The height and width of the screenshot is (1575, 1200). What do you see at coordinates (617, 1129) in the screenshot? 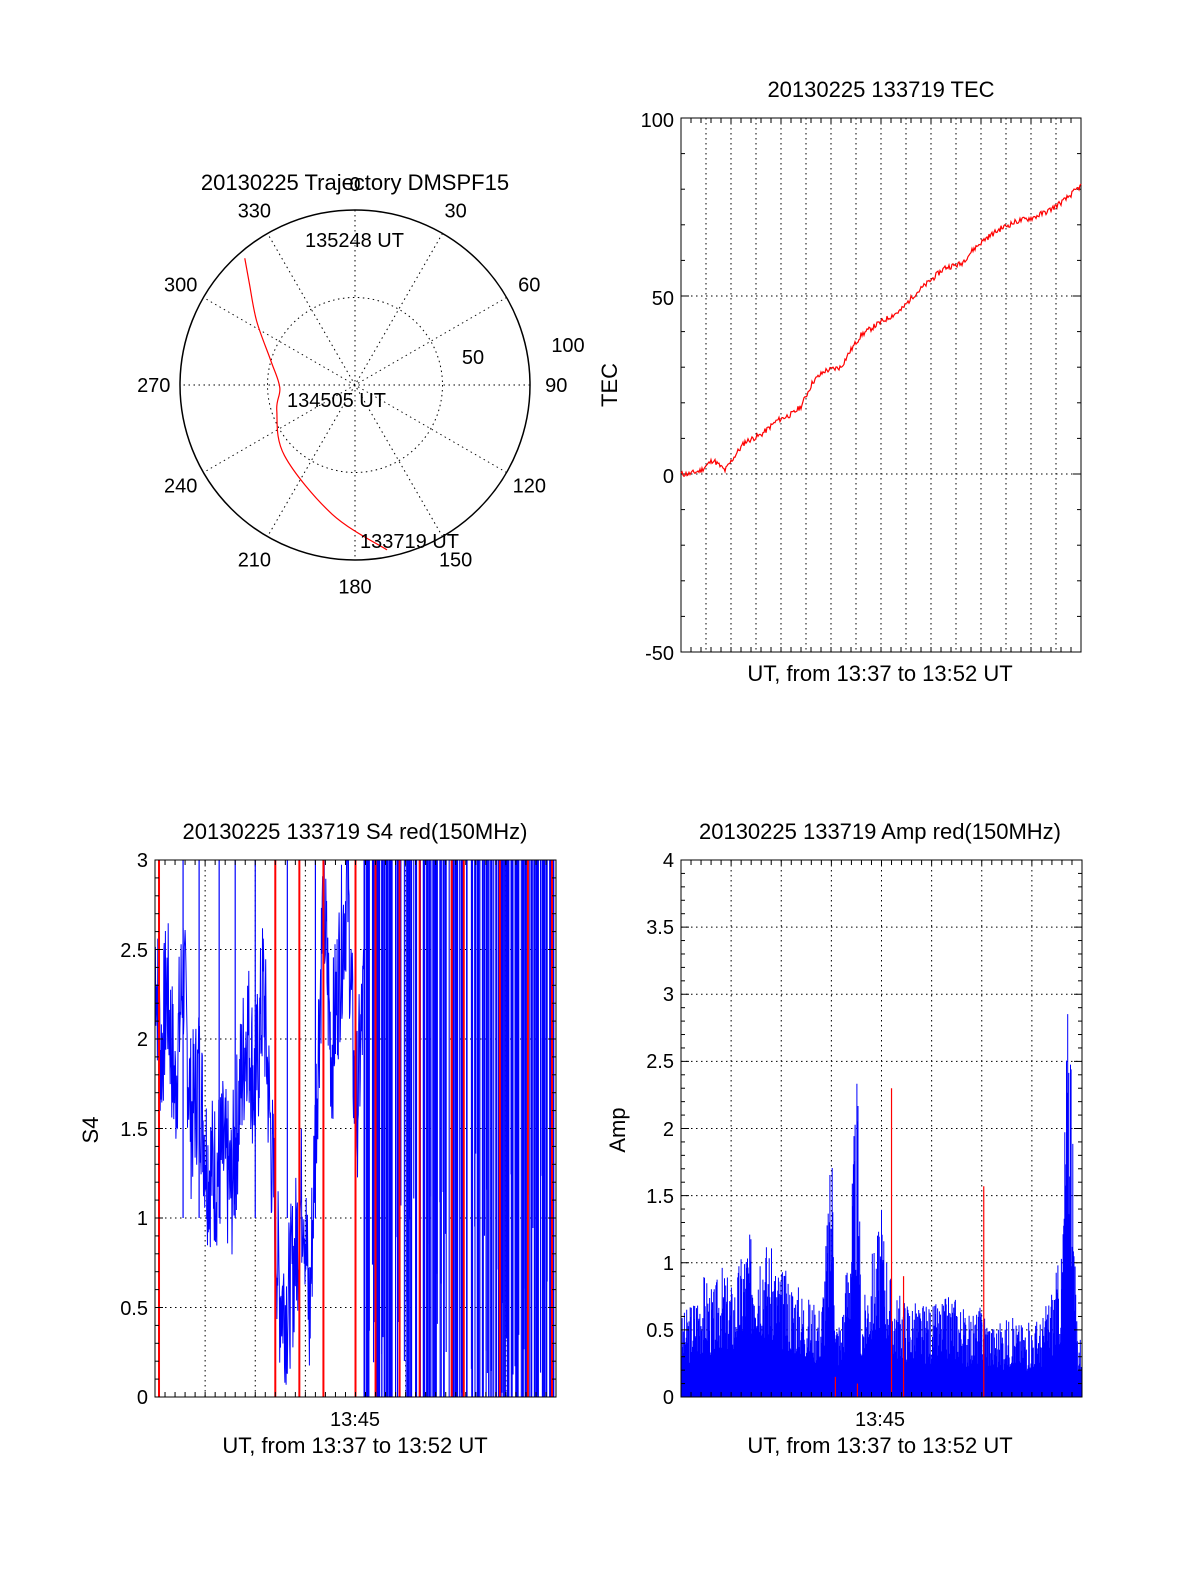
I see `amp-ylabel: Amp` at bounding box center [617, 1129].